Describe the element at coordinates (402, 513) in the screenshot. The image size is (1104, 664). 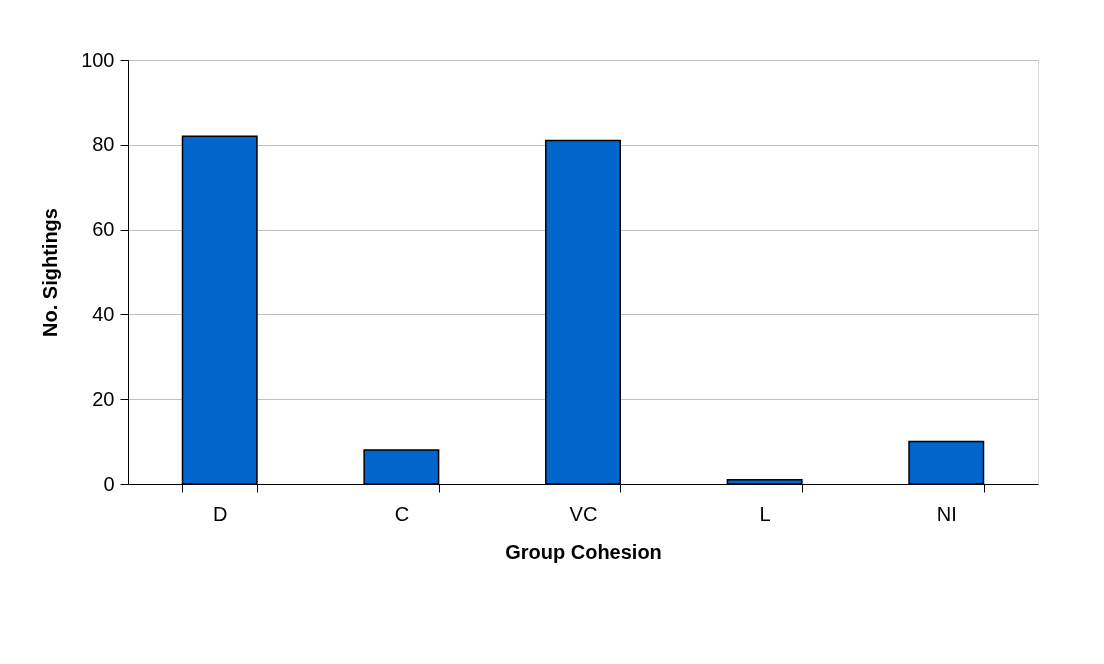
I see `x-tick-label: C` at that location.